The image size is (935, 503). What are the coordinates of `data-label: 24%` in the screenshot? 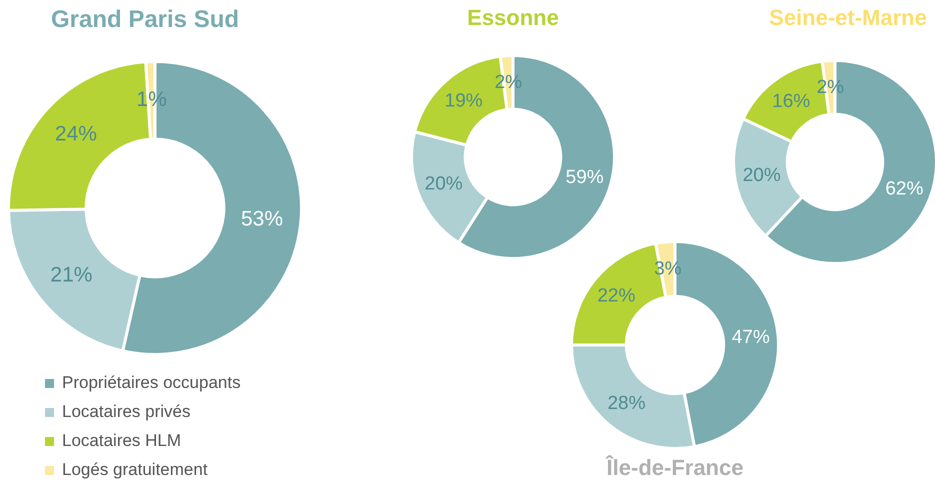 It's located at (75, 134).